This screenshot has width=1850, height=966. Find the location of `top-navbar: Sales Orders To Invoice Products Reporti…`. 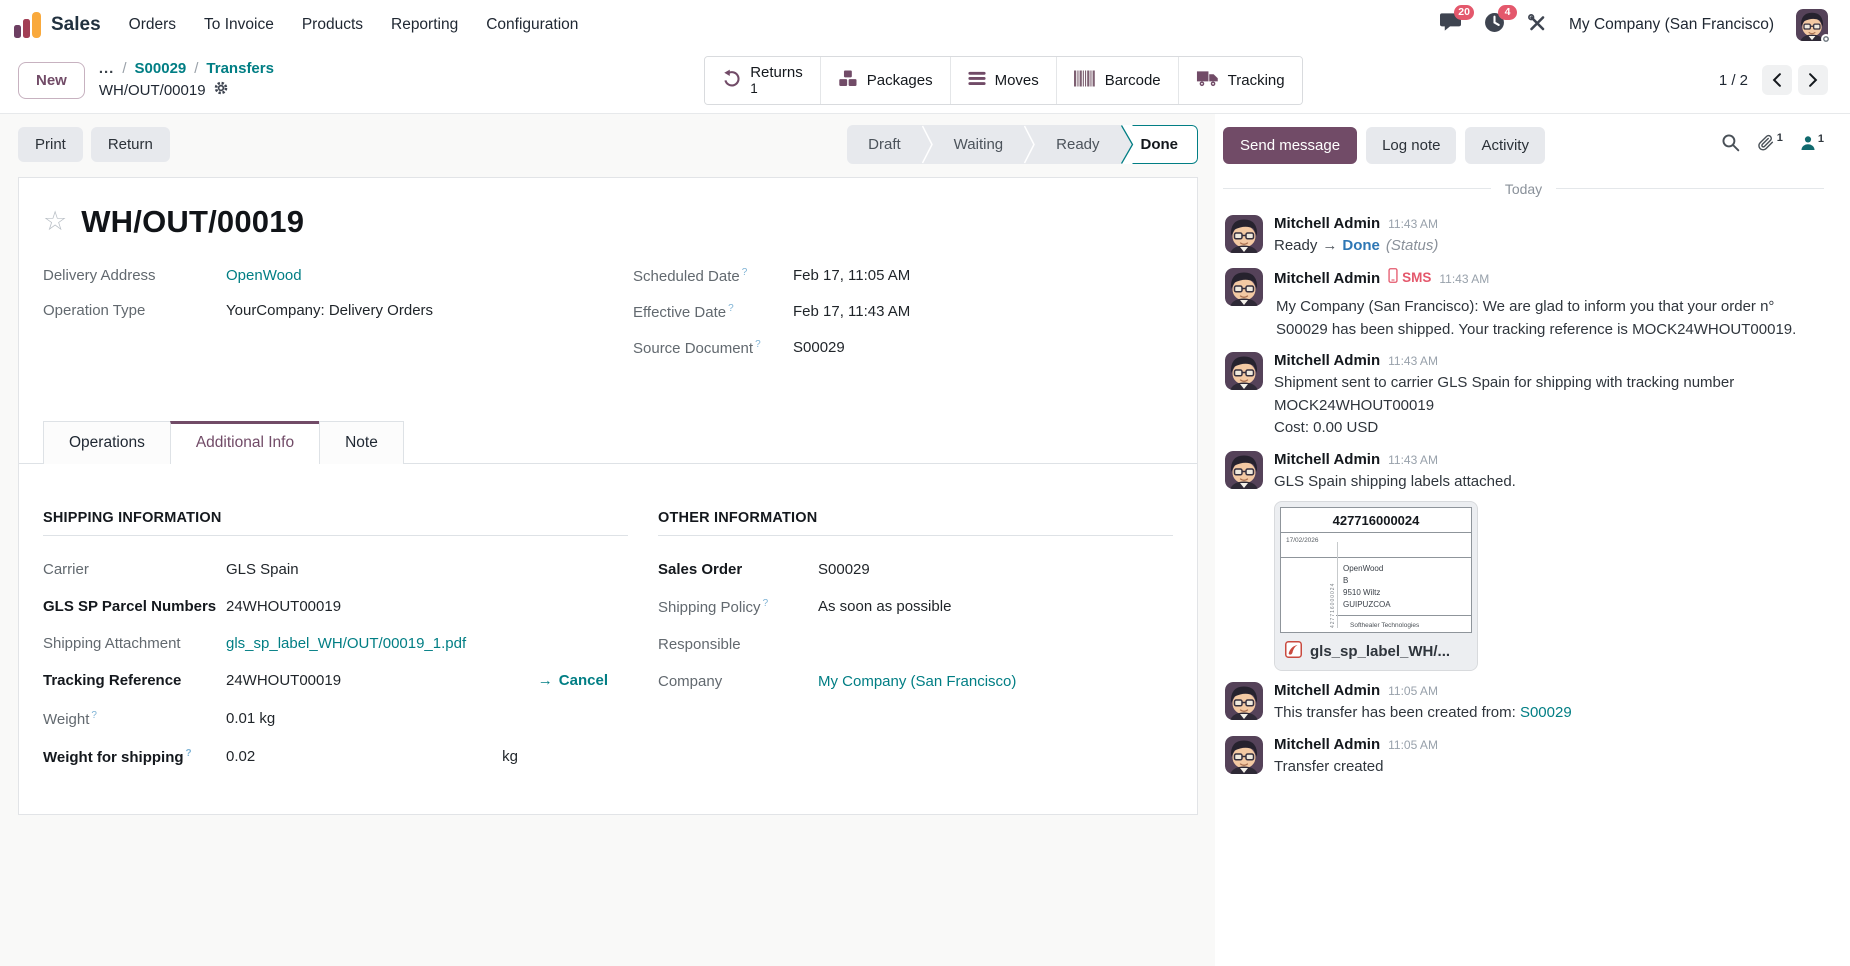

top-navbar: Sales Orders To Invoice Products Reporti… is located at coordinates (925, 25).